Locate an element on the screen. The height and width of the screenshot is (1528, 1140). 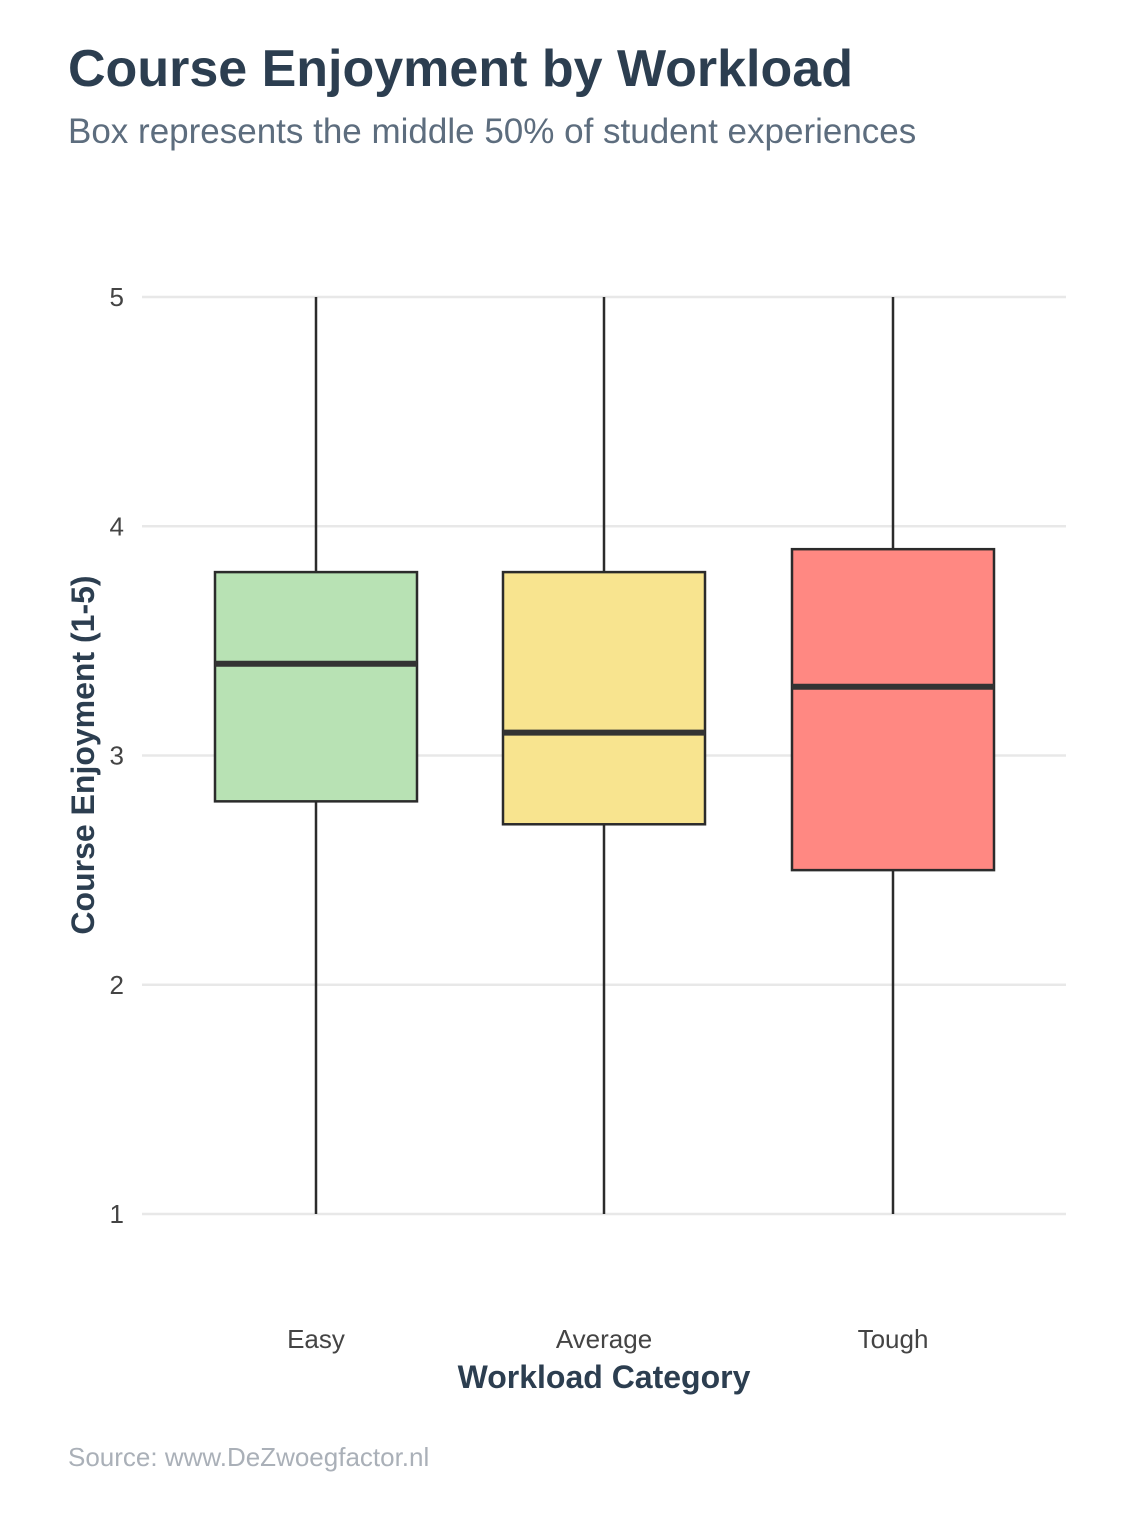
y-axis-ticks: 1 2 3 4 5 is located at coordinates (117, 755).